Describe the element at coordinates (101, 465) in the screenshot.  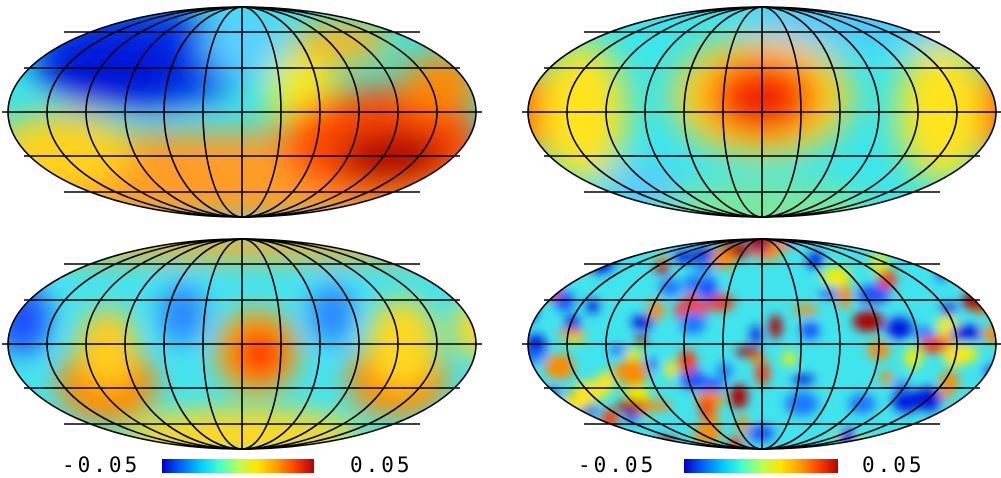
I see `colorbar-left-min-label: -0.05` at that location.